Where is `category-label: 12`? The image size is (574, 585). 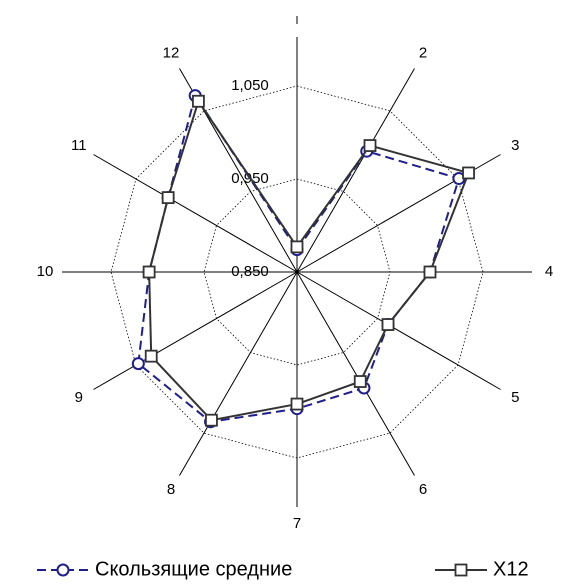
category-label: 12 is located at coordinates (171, 53).